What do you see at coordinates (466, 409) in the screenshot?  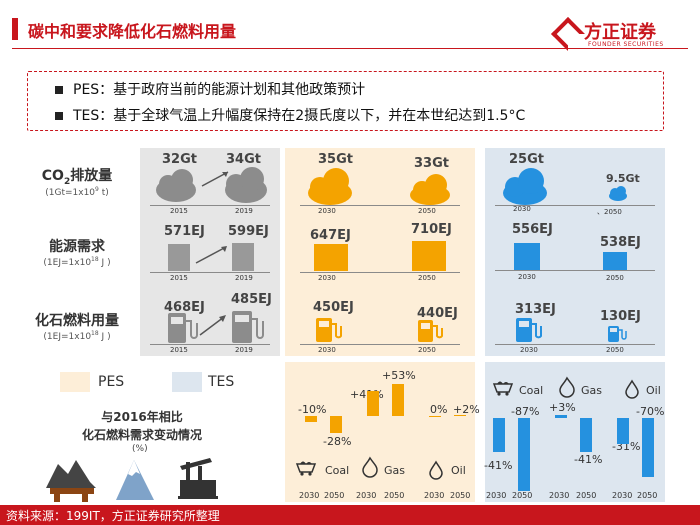 I see `pes-oil-2050-pct: +2%` at bounding box center [466, 409].